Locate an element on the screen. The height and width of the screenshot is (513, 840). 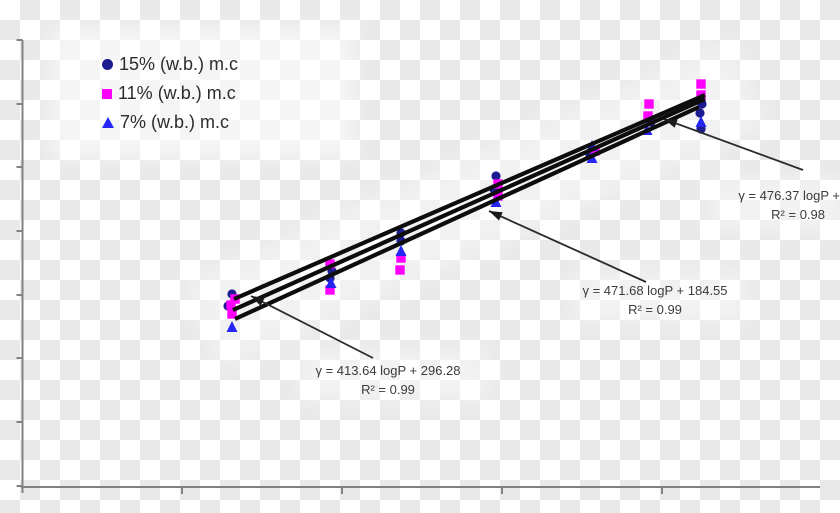
legend-item-7pct: 7% (w.b.) m.c is located at coordinates (170, 122).